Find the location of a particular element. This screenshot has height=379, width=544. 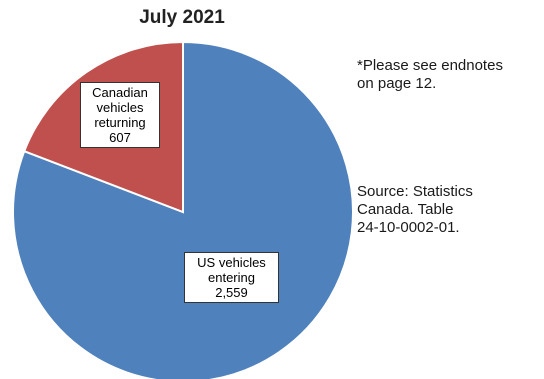

slice-label-line: Canadian is located at coordinates (120, 92).